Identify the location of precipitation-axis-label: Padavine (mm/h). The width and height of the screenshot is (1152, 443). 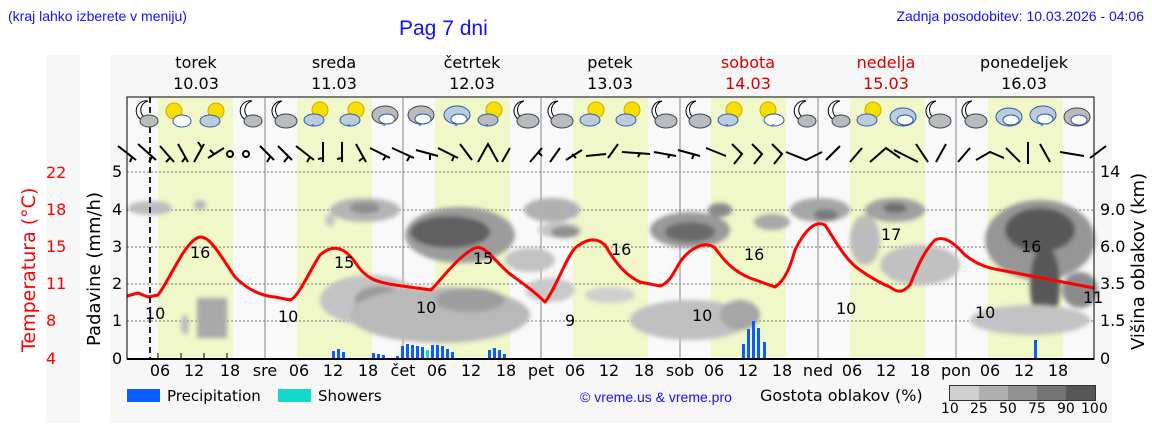
(94, 269).